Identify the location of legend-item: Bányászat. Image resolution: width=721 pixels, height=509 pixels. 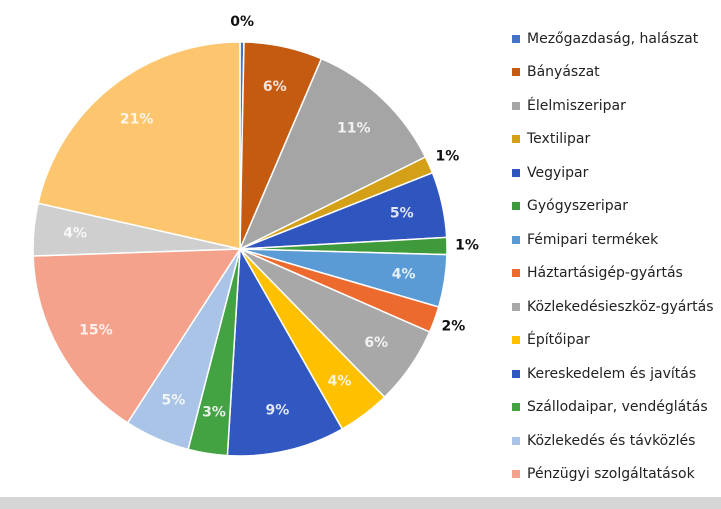
(613, 73).